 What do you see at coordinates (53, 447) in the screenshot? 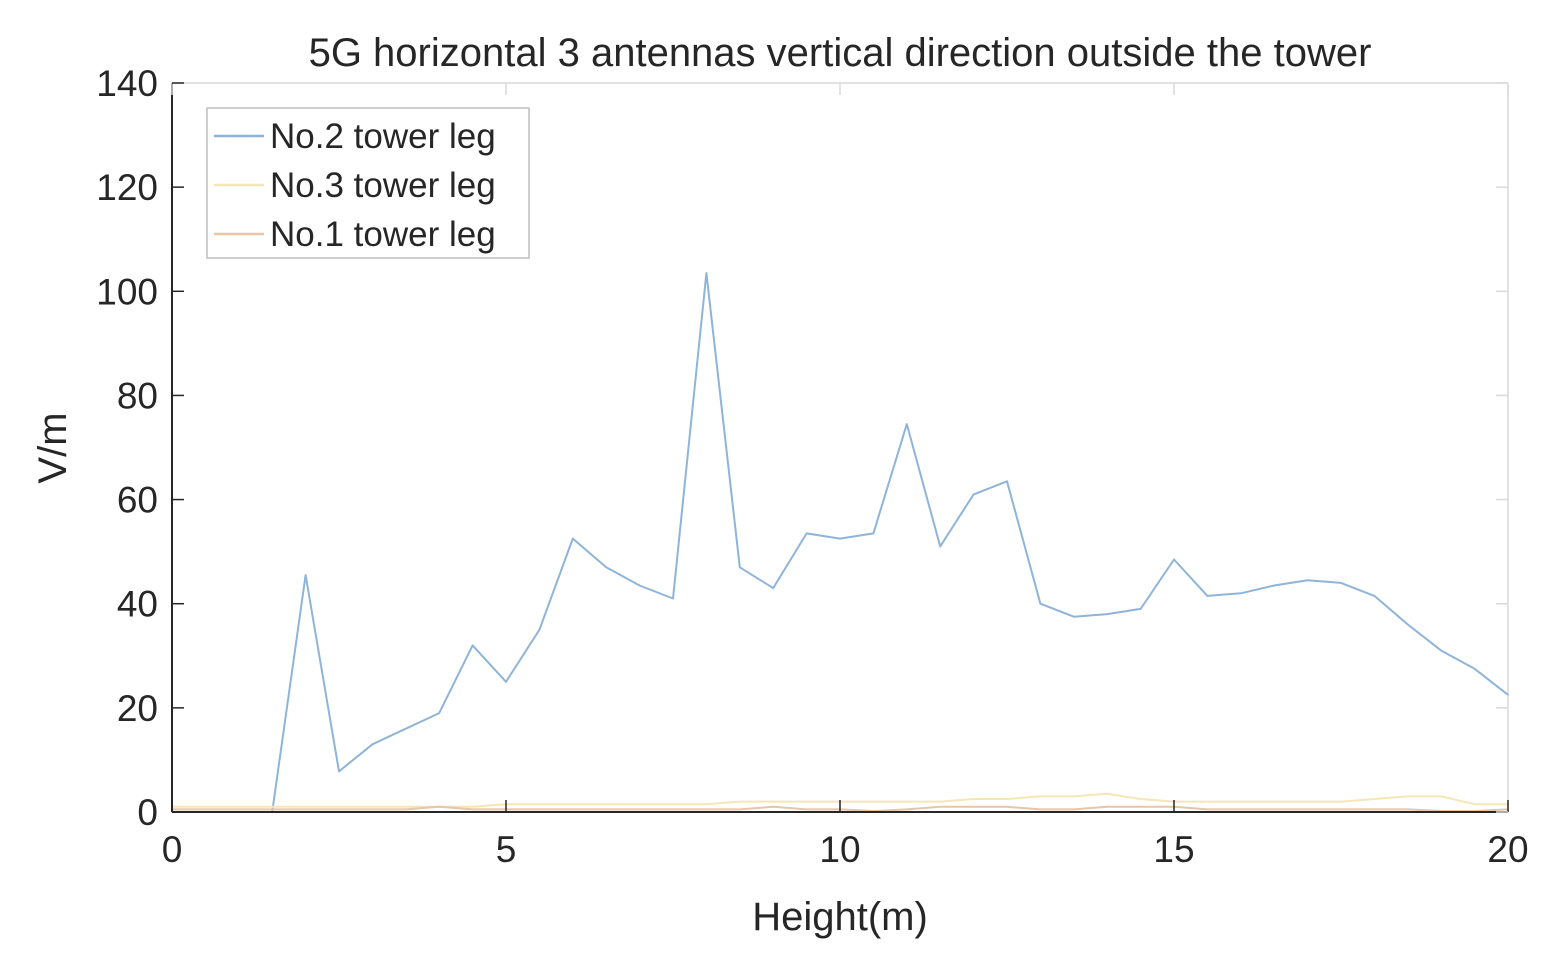
I see `y-axis-label: V/m` at bounding box center [53, 447].